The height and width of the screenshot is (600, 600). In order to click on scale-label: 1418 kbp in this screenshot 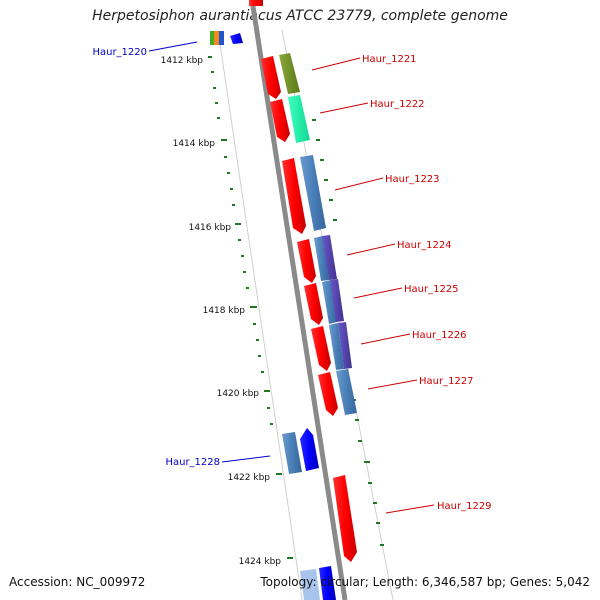, I will do `click(224, 311)`.